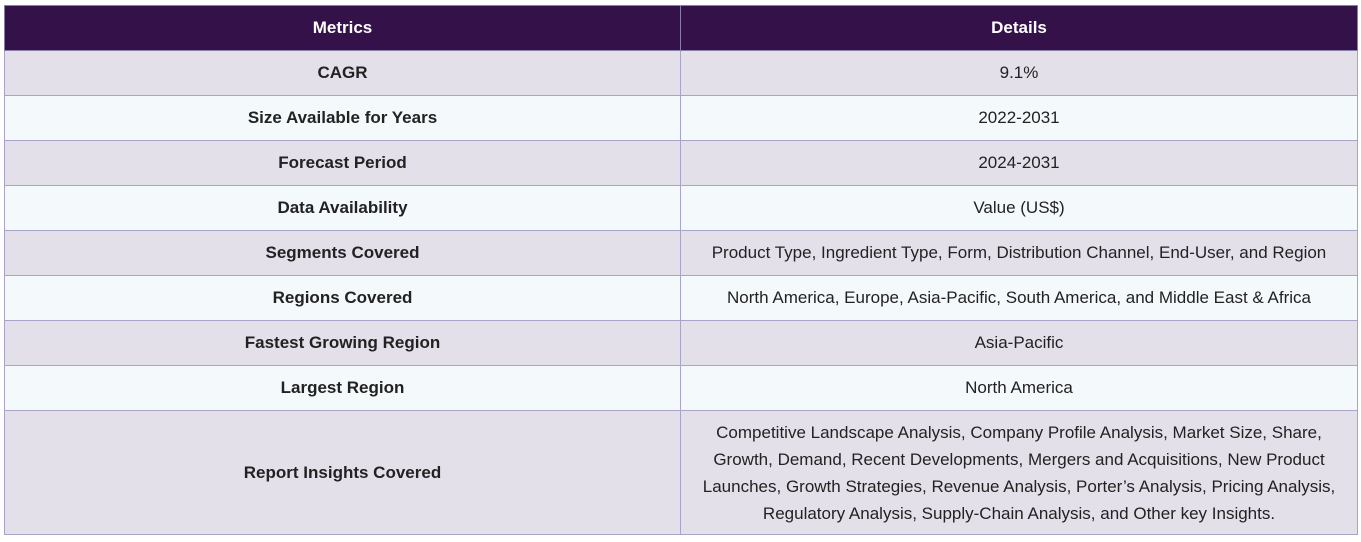 The width and height of the screenshot is (1361, 542). I want to click on table-row: Forecast Period 2024-2031, so click(681, 163).